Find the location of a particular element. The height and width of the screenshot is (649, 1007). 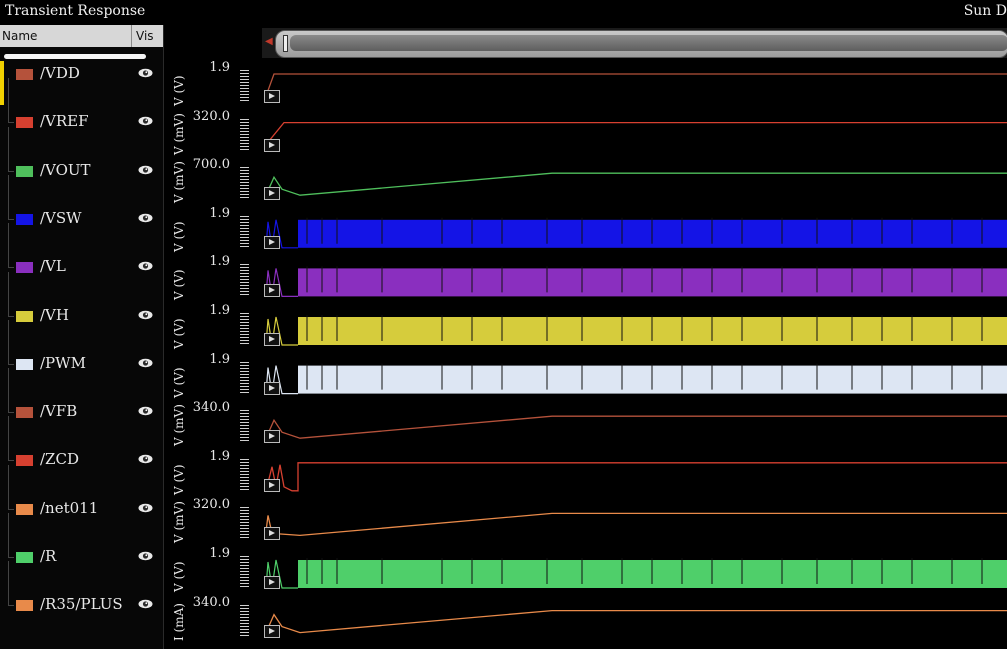

vis-column-header: Vis is located at coordinates (147, 36).